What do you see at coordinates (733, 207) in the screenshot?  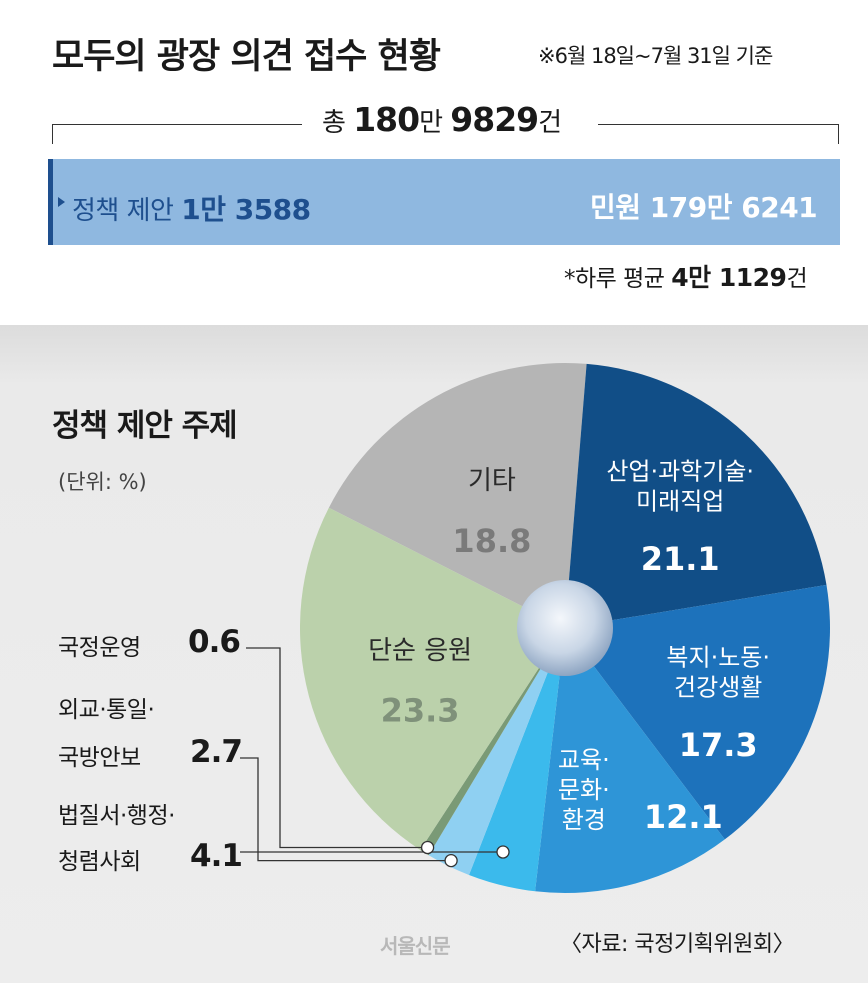 I see `civil-value: 179만 6241` at bounding box center [733, 207].